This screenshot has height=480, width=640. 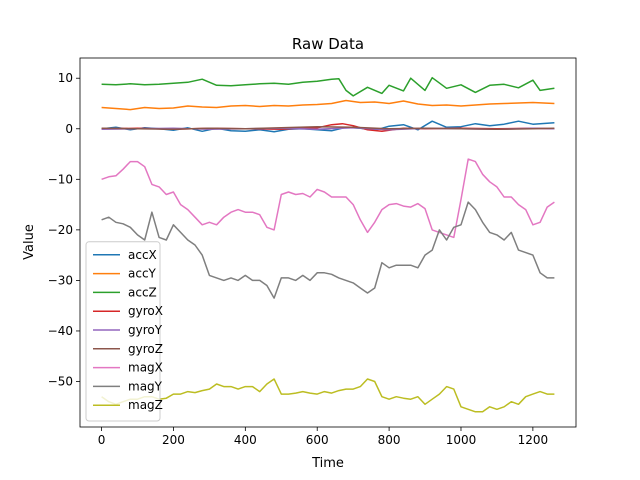 I want to click on series-line-gyroZ, so click(x=328, y=128).